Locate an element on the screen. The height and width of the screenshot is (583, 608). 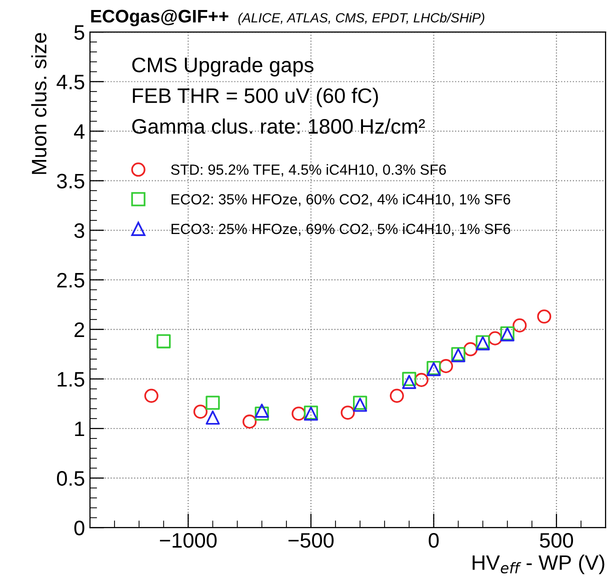
y-axis-title: Muon clus. size is located at coordinates (38, 103).